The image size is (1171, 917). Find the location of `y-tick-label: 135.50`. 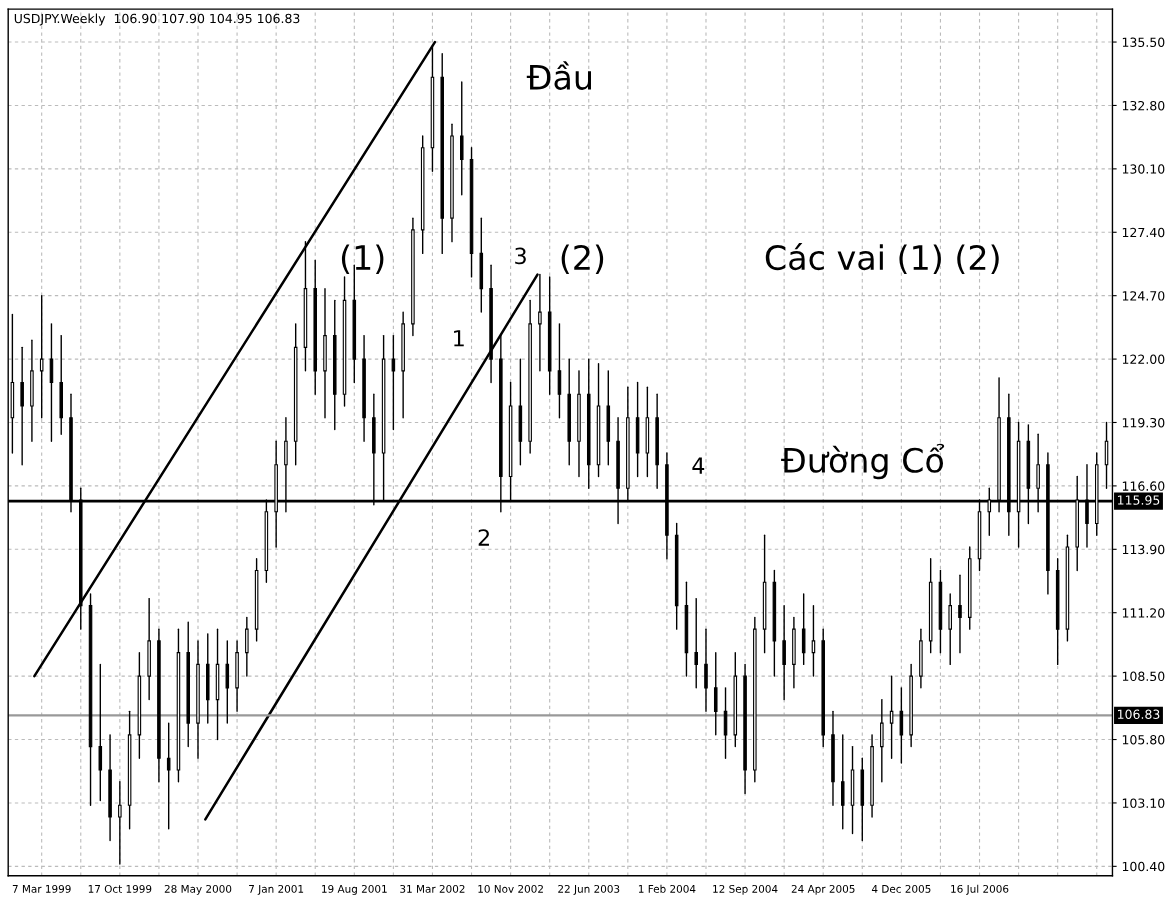

y-tick-label: 135.50 is located at coordinates (1143, 42).